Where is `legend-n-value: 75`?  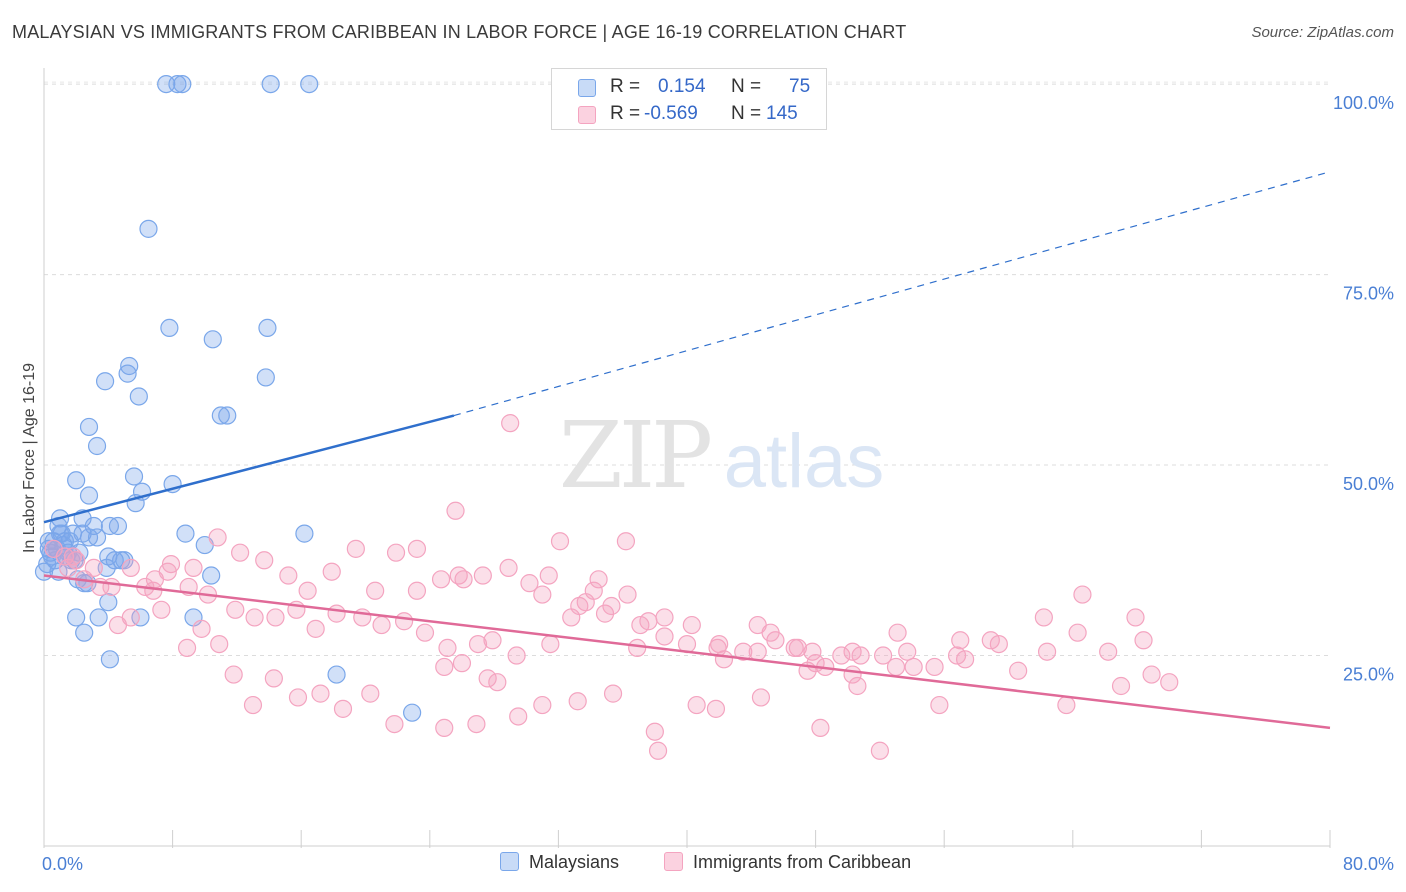
legend-n-value: 75 is located at coordinates (800, 86).